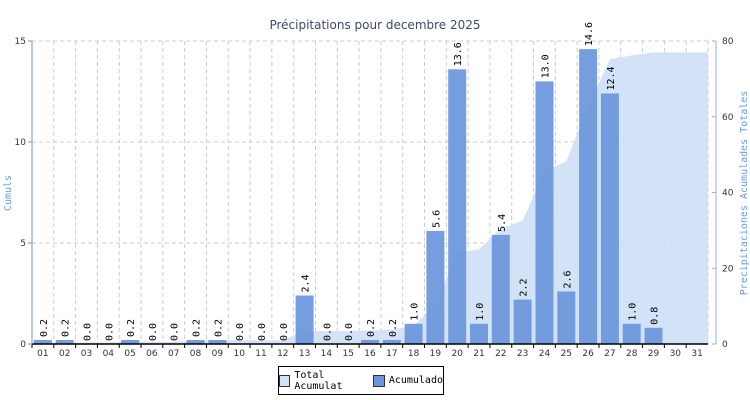 Image resolution: width=750 pixels, height=400 pixels. I want to click on data-label-19: 5.6, so click(436, 219).